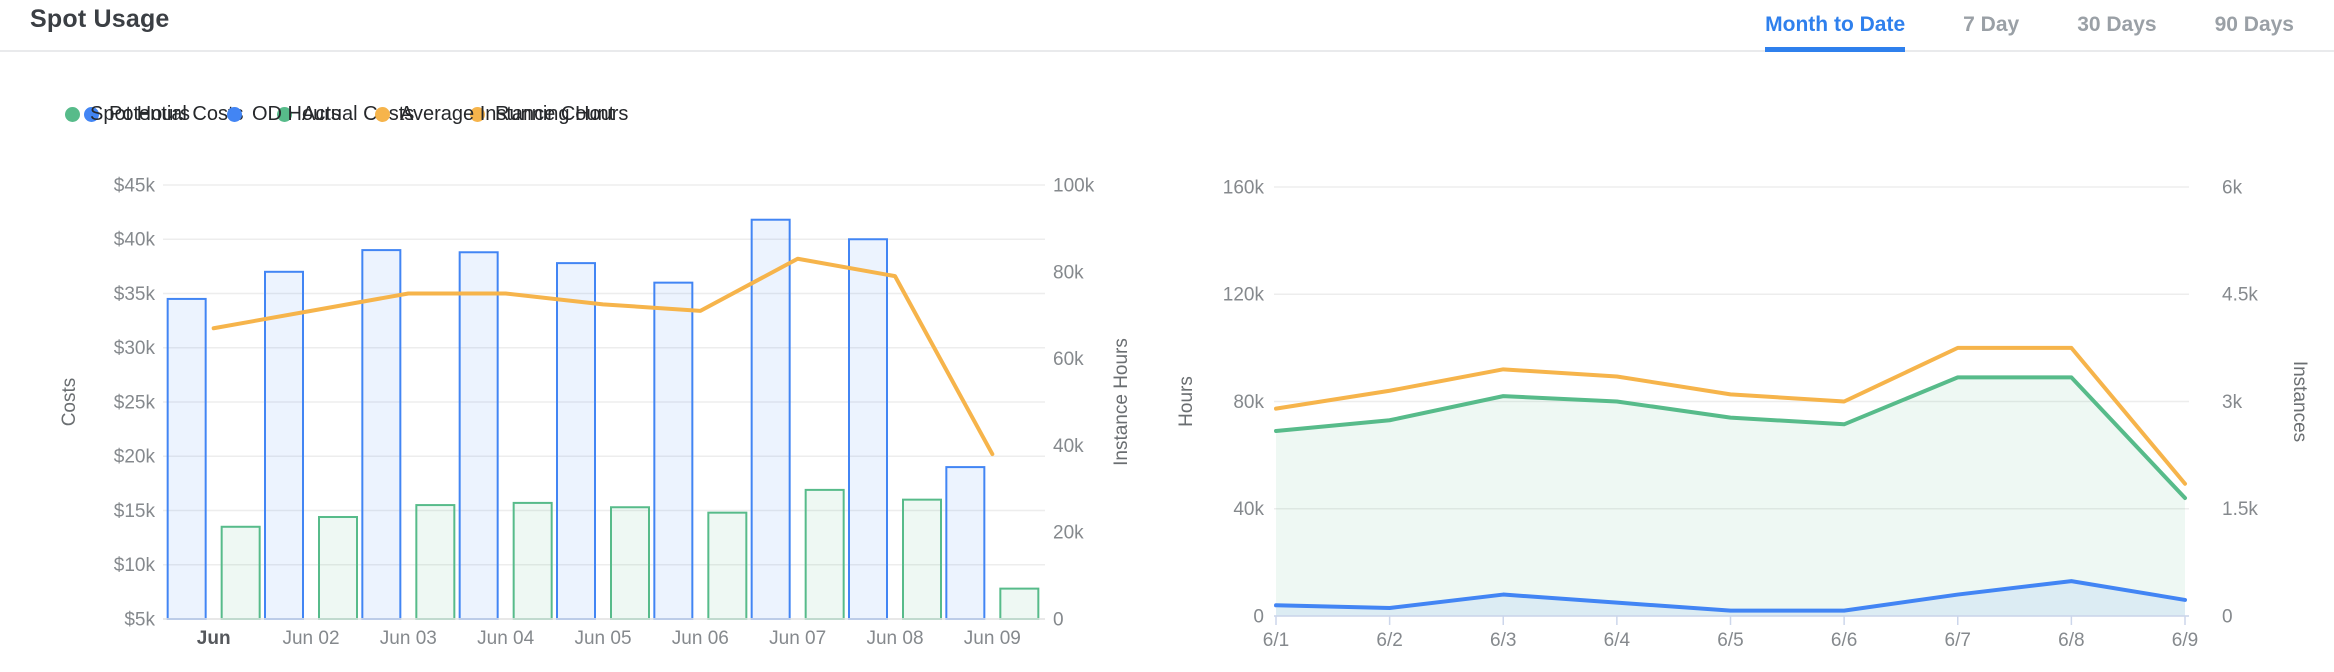  I want to click on hours-chart-legend: Spot Hours OD Hours Average Instance Count, so click(1167, 118).